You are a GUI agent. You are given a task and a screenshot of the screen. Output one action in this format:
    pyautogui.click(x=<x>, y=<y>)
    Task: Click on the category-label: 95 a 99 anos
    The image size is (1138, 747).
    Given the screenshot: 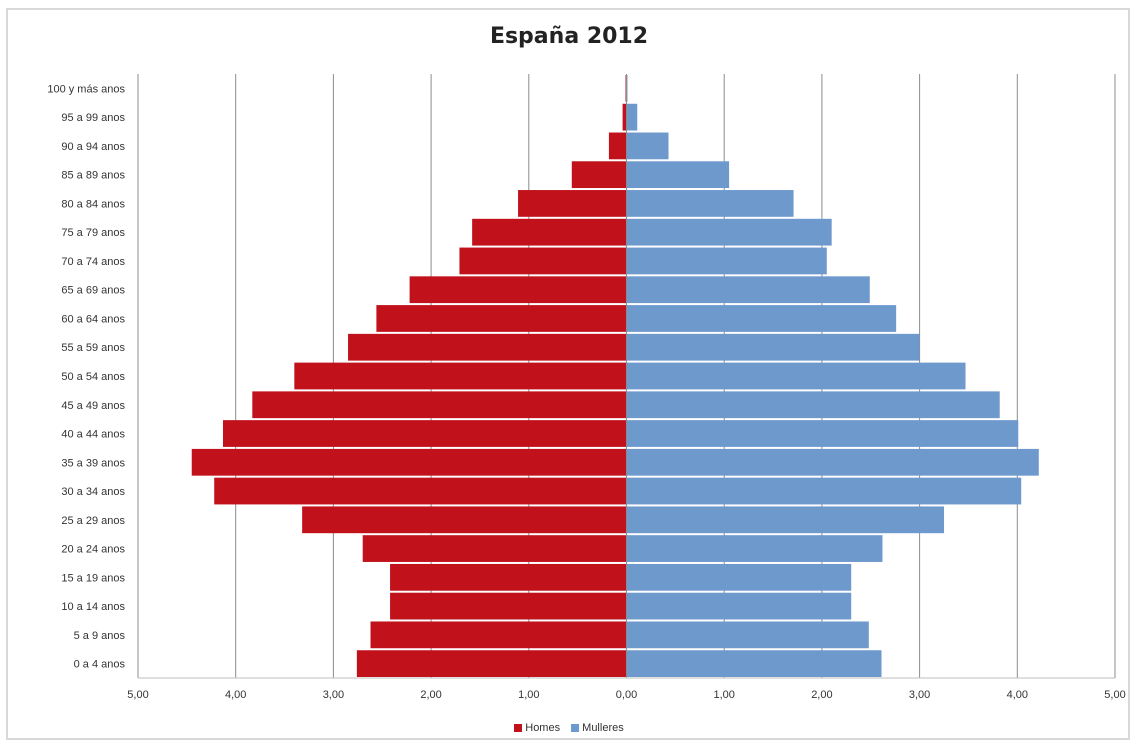 What is the action you would take?
    pyautogui.click(x=93, y=118)
    